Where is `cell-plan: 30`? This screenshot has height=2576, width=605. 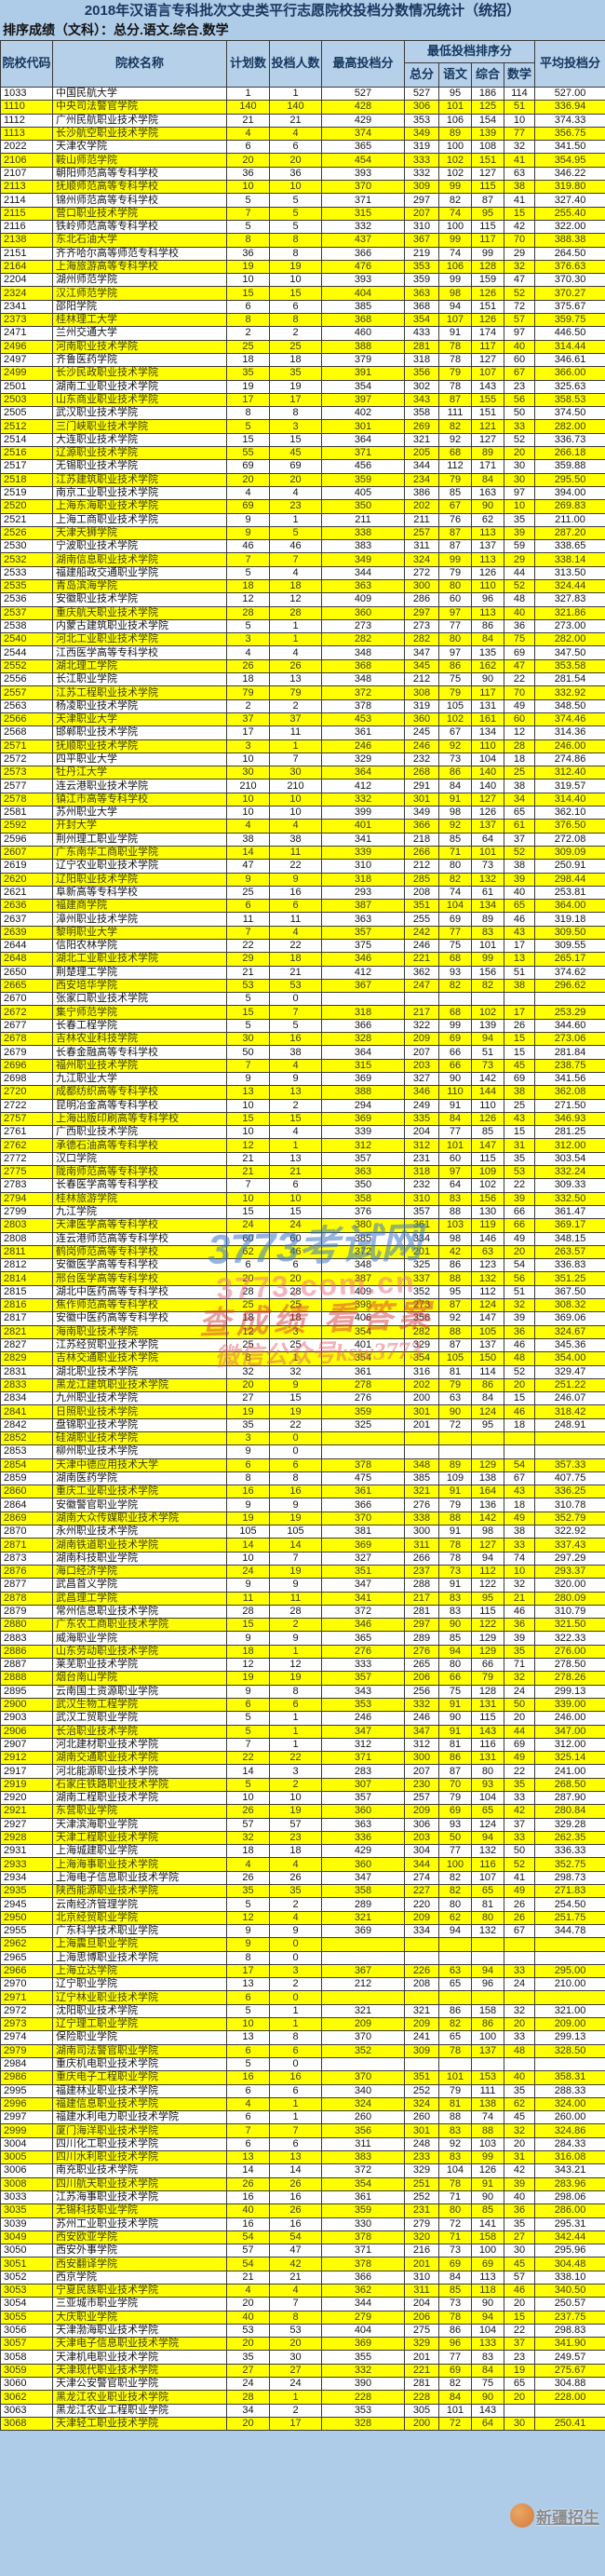
cell-plan: 30 is located at coordinates (248, 773).